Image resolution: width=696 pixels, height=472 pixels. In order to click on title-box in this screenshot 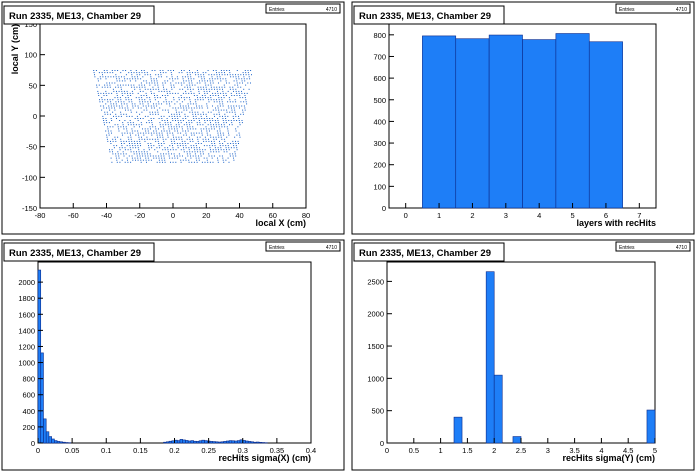, I will do `click(429, 15)`.